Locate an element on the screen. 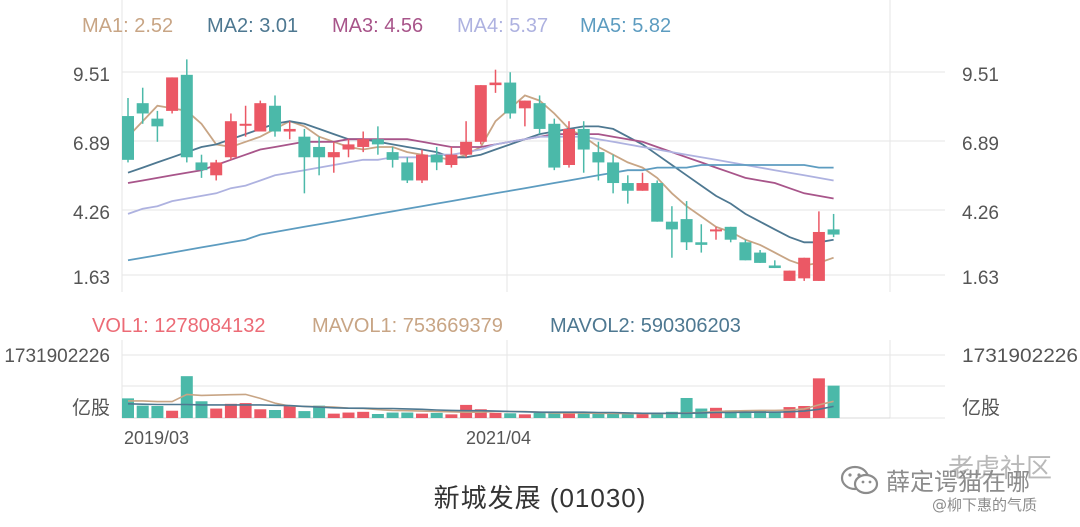 Image resolution: width=1080 pixels, height=527 pixels. volume-unit-left: 亿股 is located at coordinates (91, 408).